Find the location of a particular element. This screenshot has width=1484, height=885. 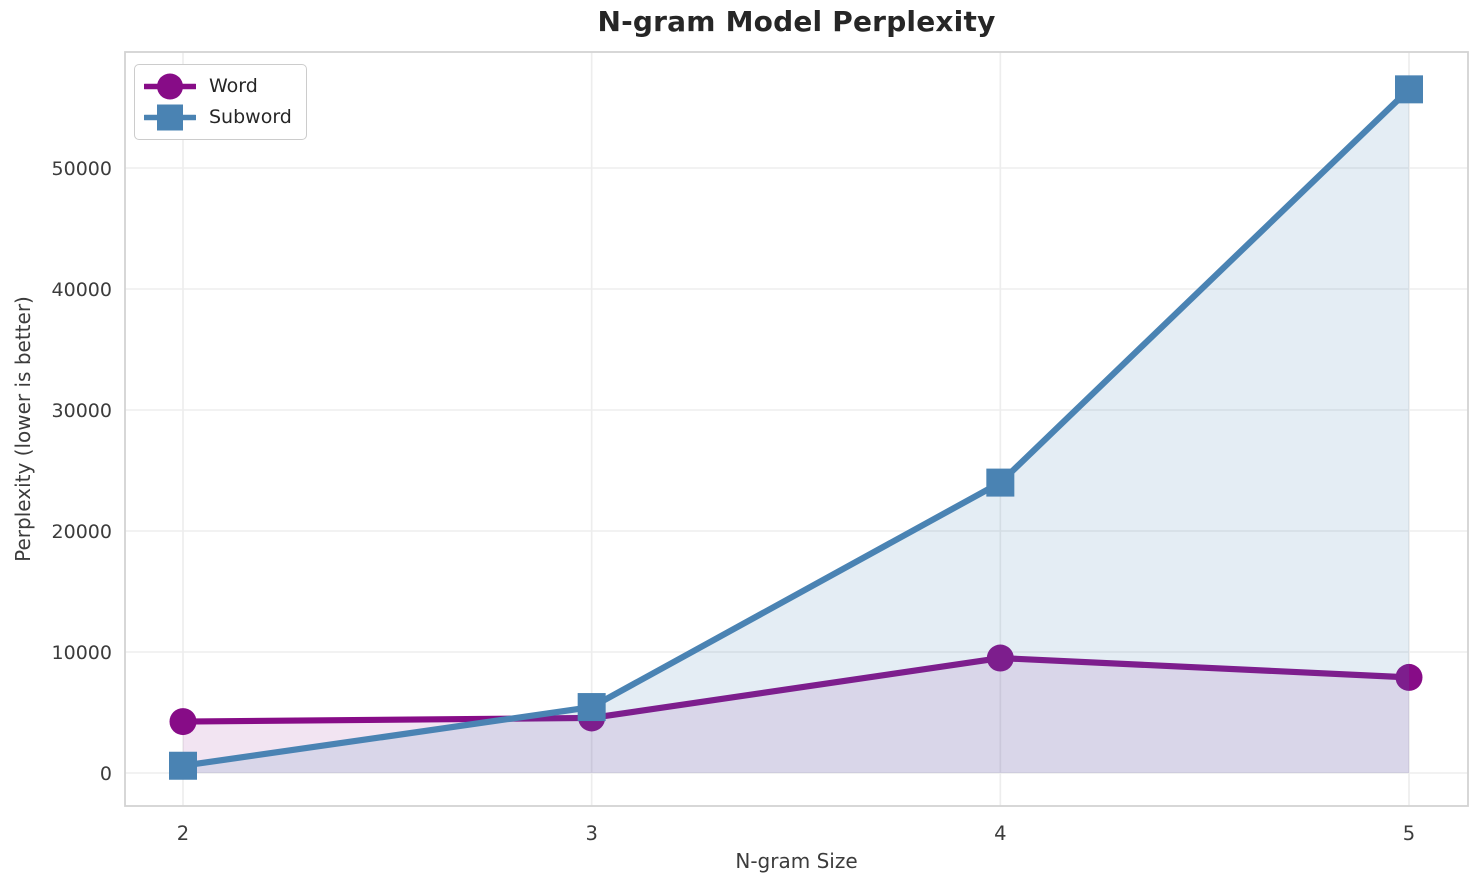

legend-label-word: Word is located at coordinates (233, 86).